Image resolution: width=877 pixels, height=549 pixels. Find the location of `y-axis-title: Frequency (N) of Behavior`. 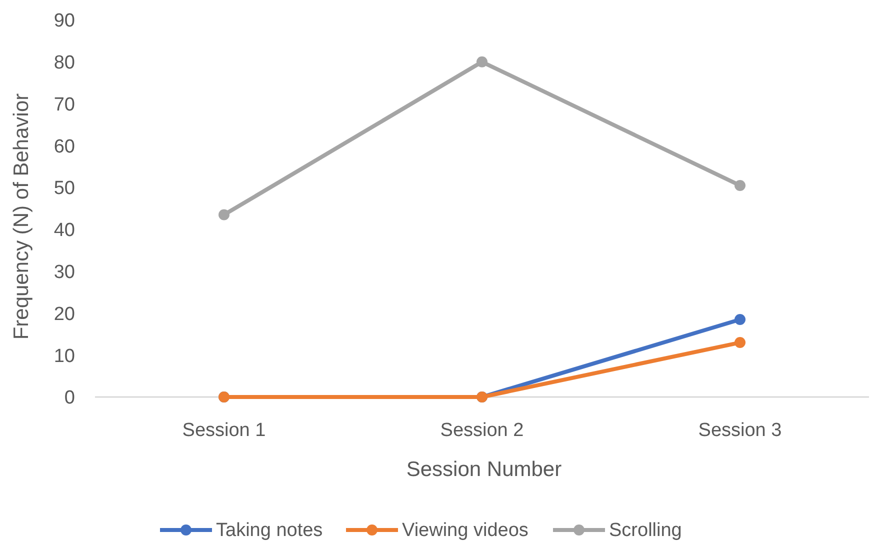

y-axis-title: Frequency (N) of Behavior is located at coordinates (21, 216).